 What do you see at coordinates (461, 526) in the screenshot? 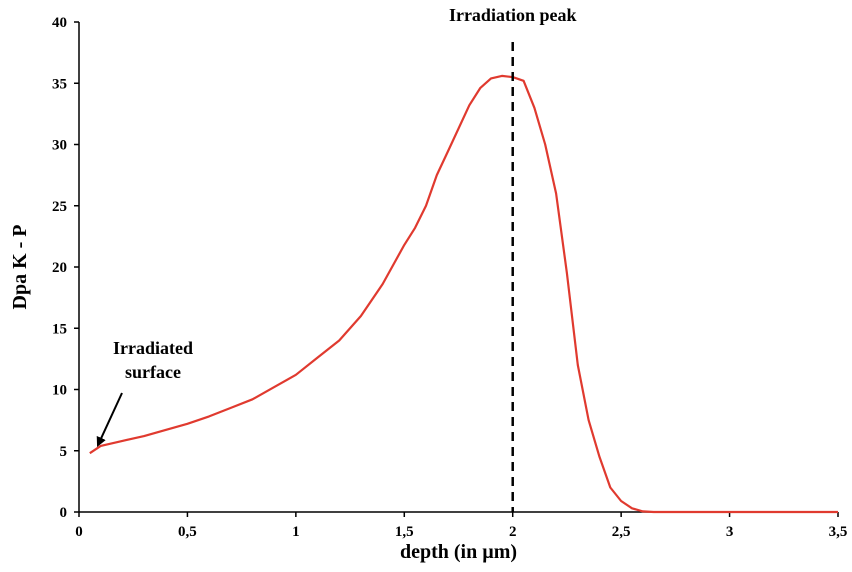
I see `x-axis-ticks: 0 0,5 1 1,5 2 2,5 3 3,5` at bounding box center [461, 526].